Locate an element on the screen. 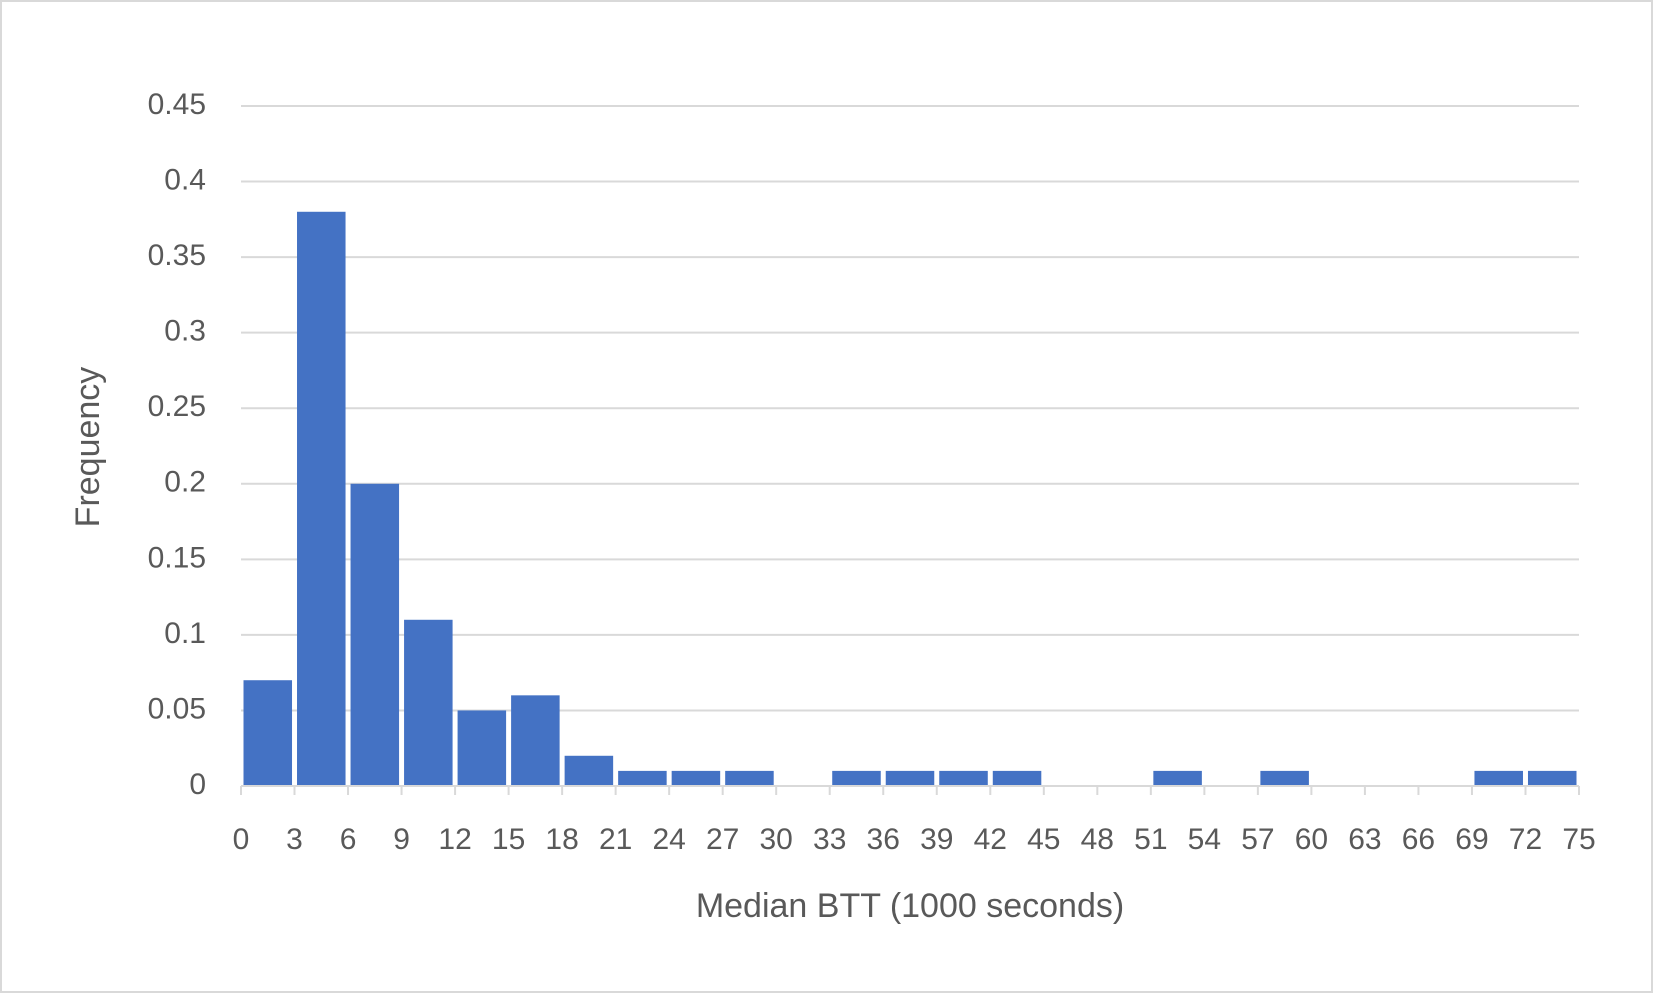 The height and width of the screenshot is (993, 1653). x-tick-label: 24 is located at coordinates (668, 839).